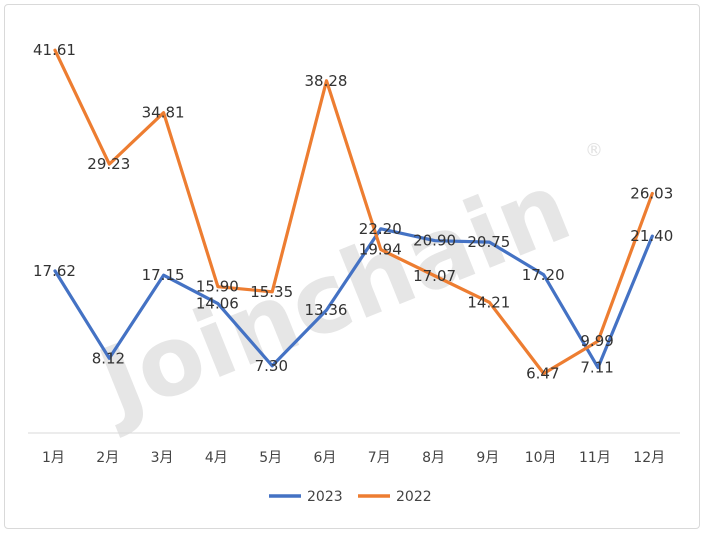 Image resolution: width=706 pixels, height=535 pixels. What do you see at coordinates (270, 458) in the screenshot?
I see `x-tick-label: 5月` at bounding box center [270, 458].